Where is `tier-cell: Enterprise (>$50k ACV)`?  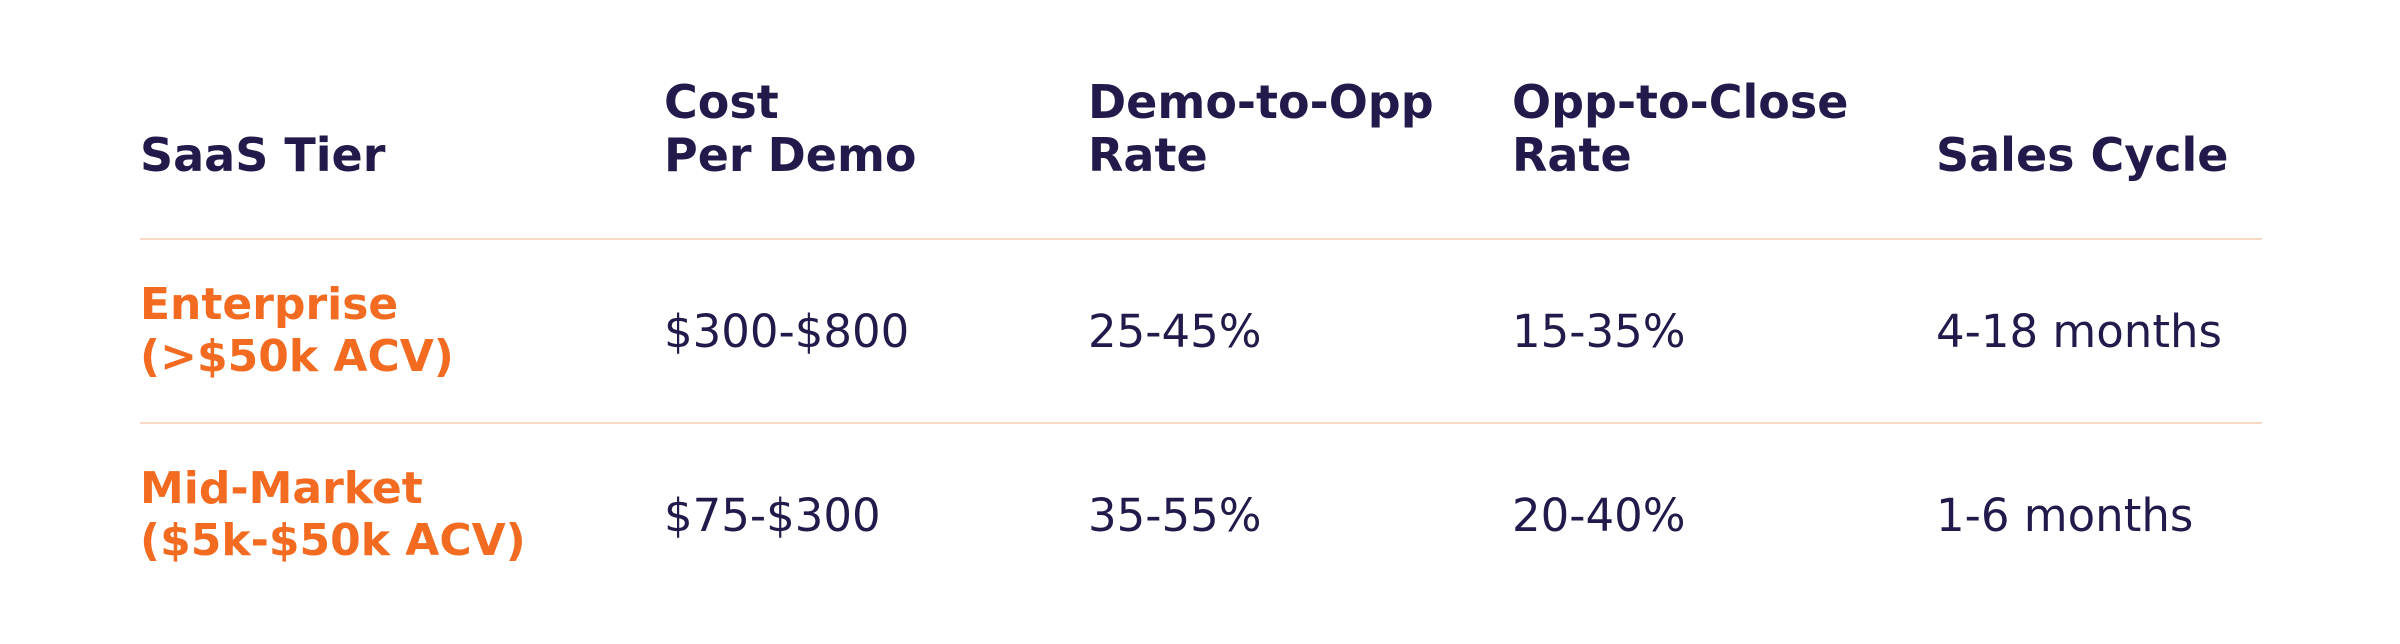
tier-cell: Enterprise (>$50k ACV) is located at coordinates (402, 331).